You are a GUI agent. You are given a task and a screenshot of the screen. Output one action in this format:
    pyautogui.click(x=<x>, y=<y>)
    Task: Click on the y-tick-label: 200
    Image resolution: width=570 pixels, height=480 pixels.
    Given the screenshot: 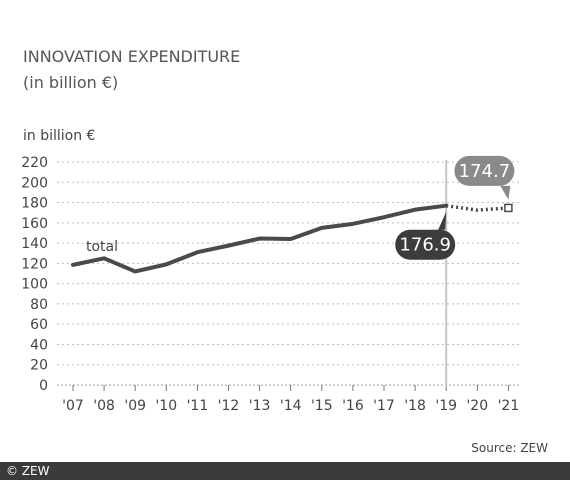 What is the action you would take?
    pyautogui.click(x=34, y=183)
    